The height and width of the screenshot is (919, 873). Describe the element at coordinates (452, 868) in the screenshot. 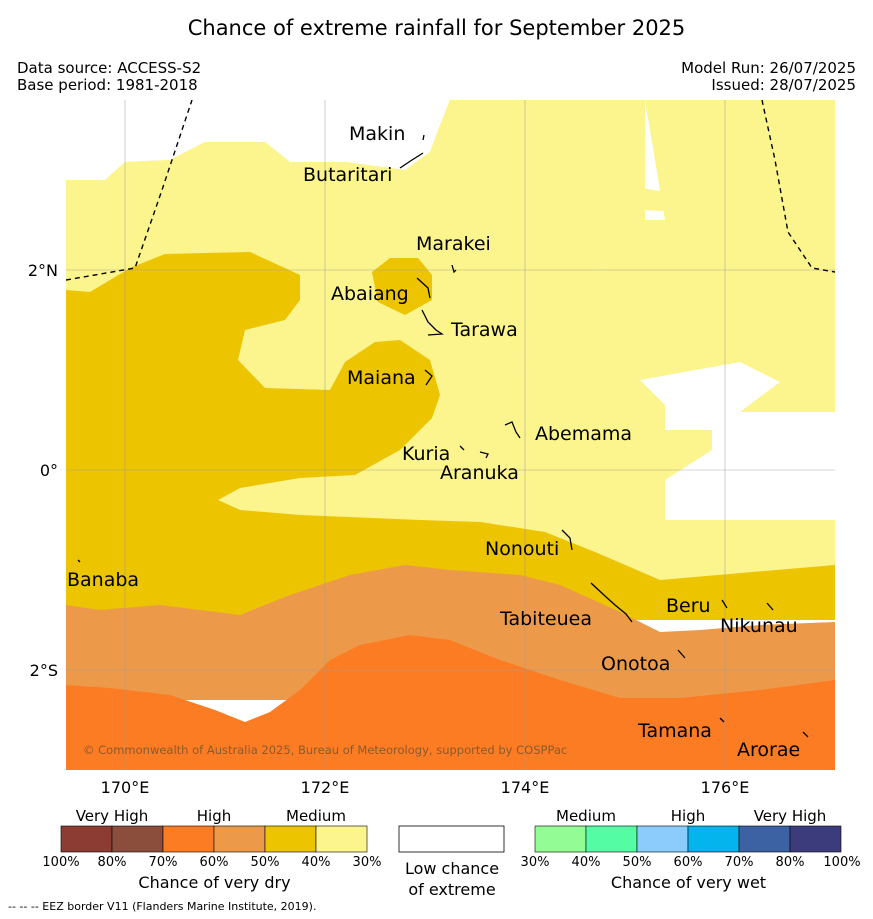

I see `low-chance-line1: Low chance` at that location.